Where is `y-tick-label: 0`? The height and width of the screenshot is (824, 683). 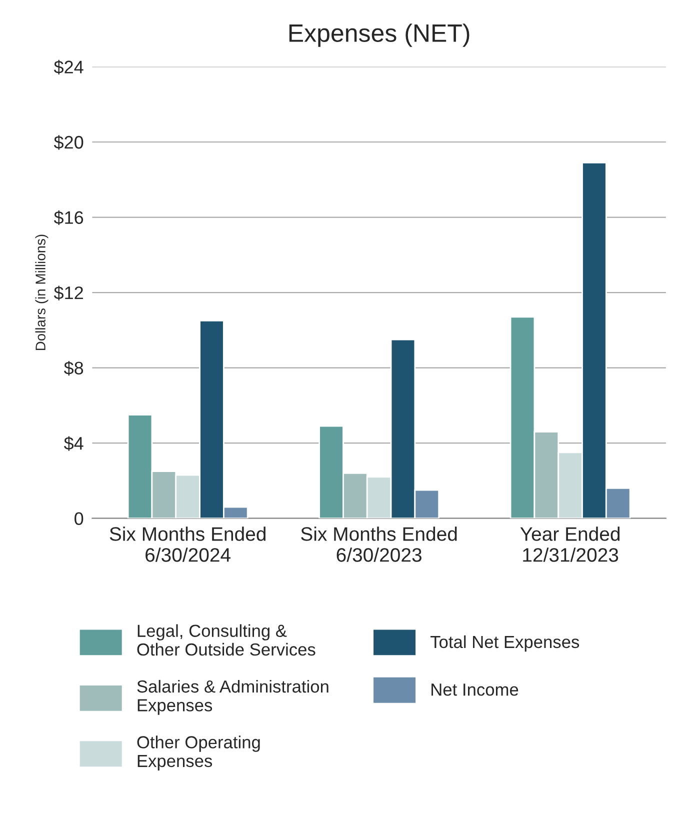
y-tick-label: 0 is located at coordinates (79, 519).